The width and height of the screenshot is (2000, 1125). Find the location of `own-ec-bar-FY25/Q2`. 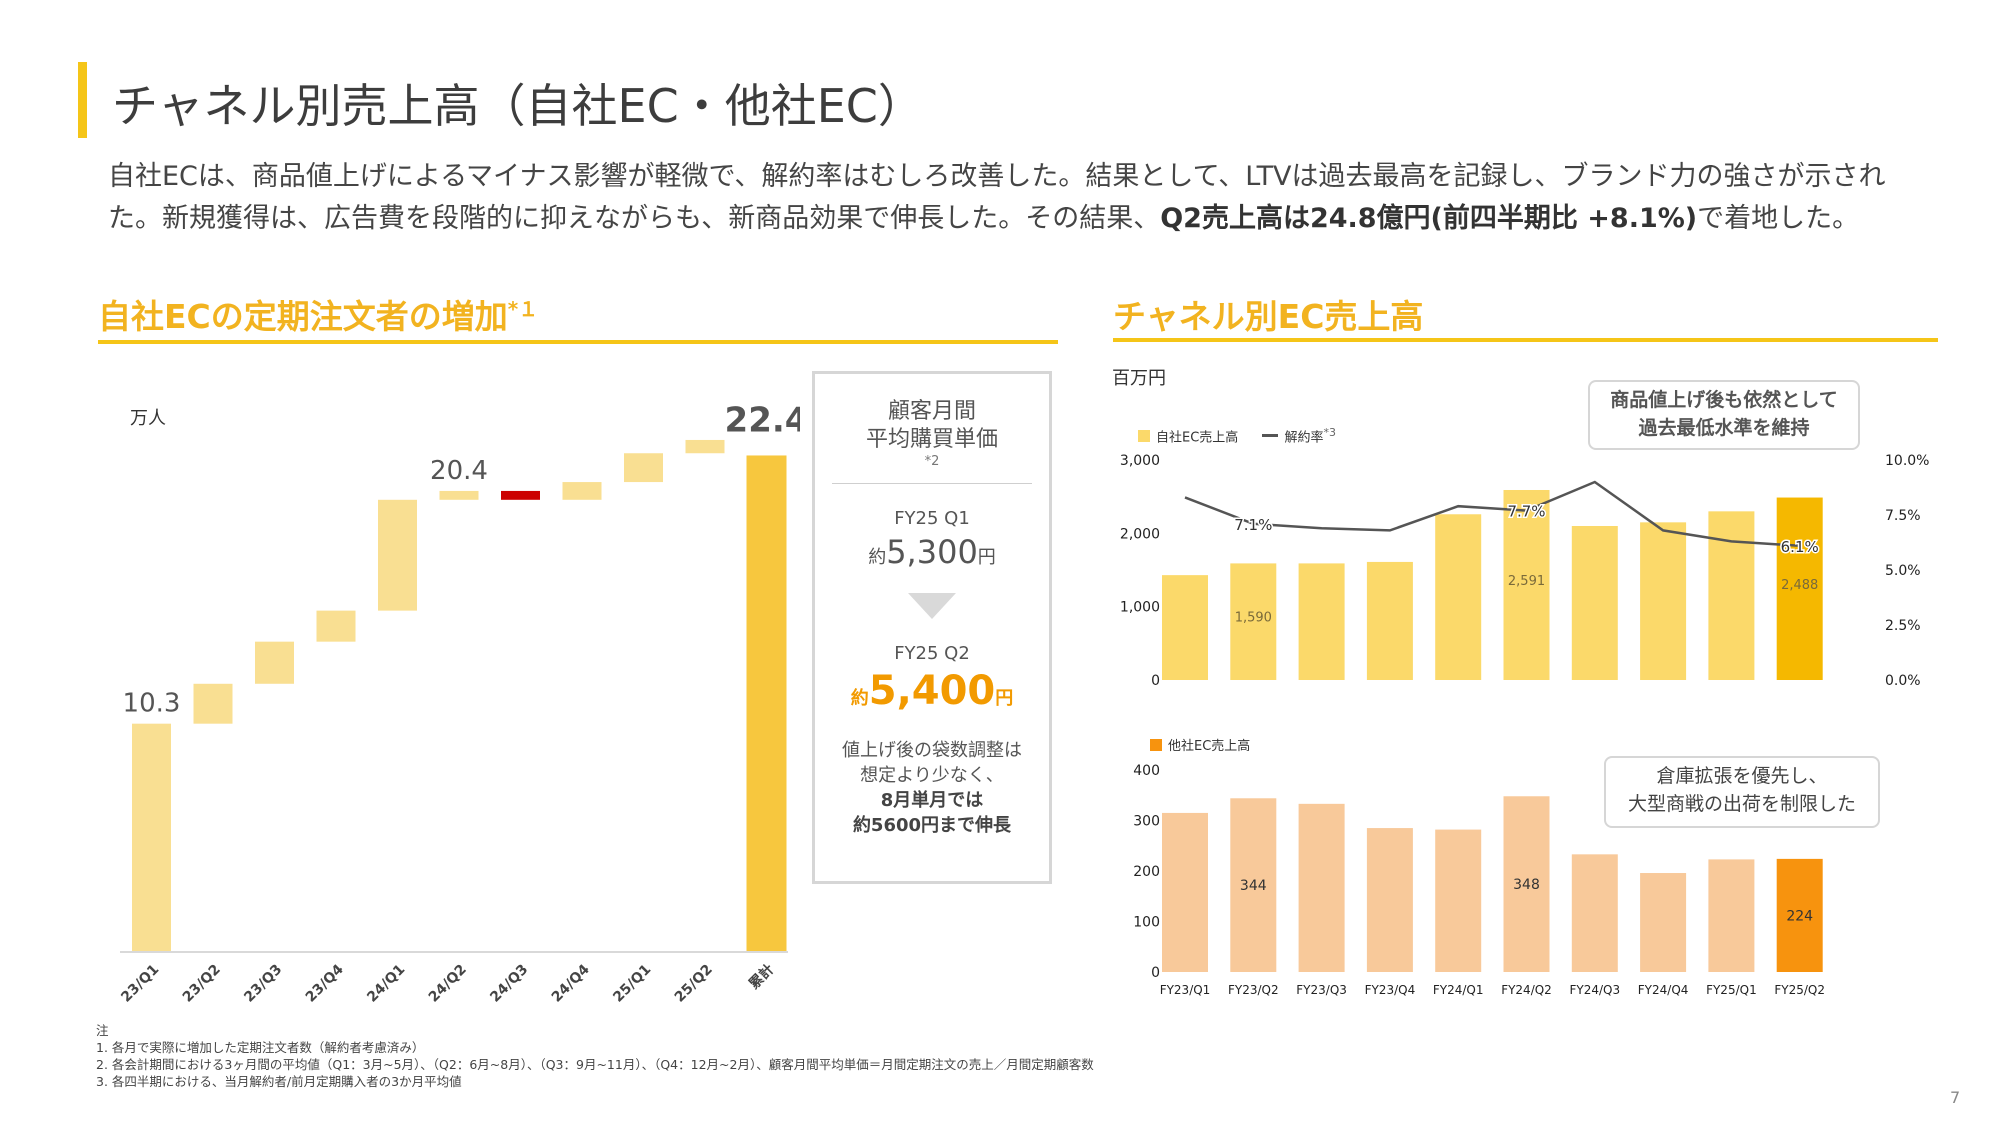

own-ec-bar-FY25/Q2 is located at coordinates (1799, 588).